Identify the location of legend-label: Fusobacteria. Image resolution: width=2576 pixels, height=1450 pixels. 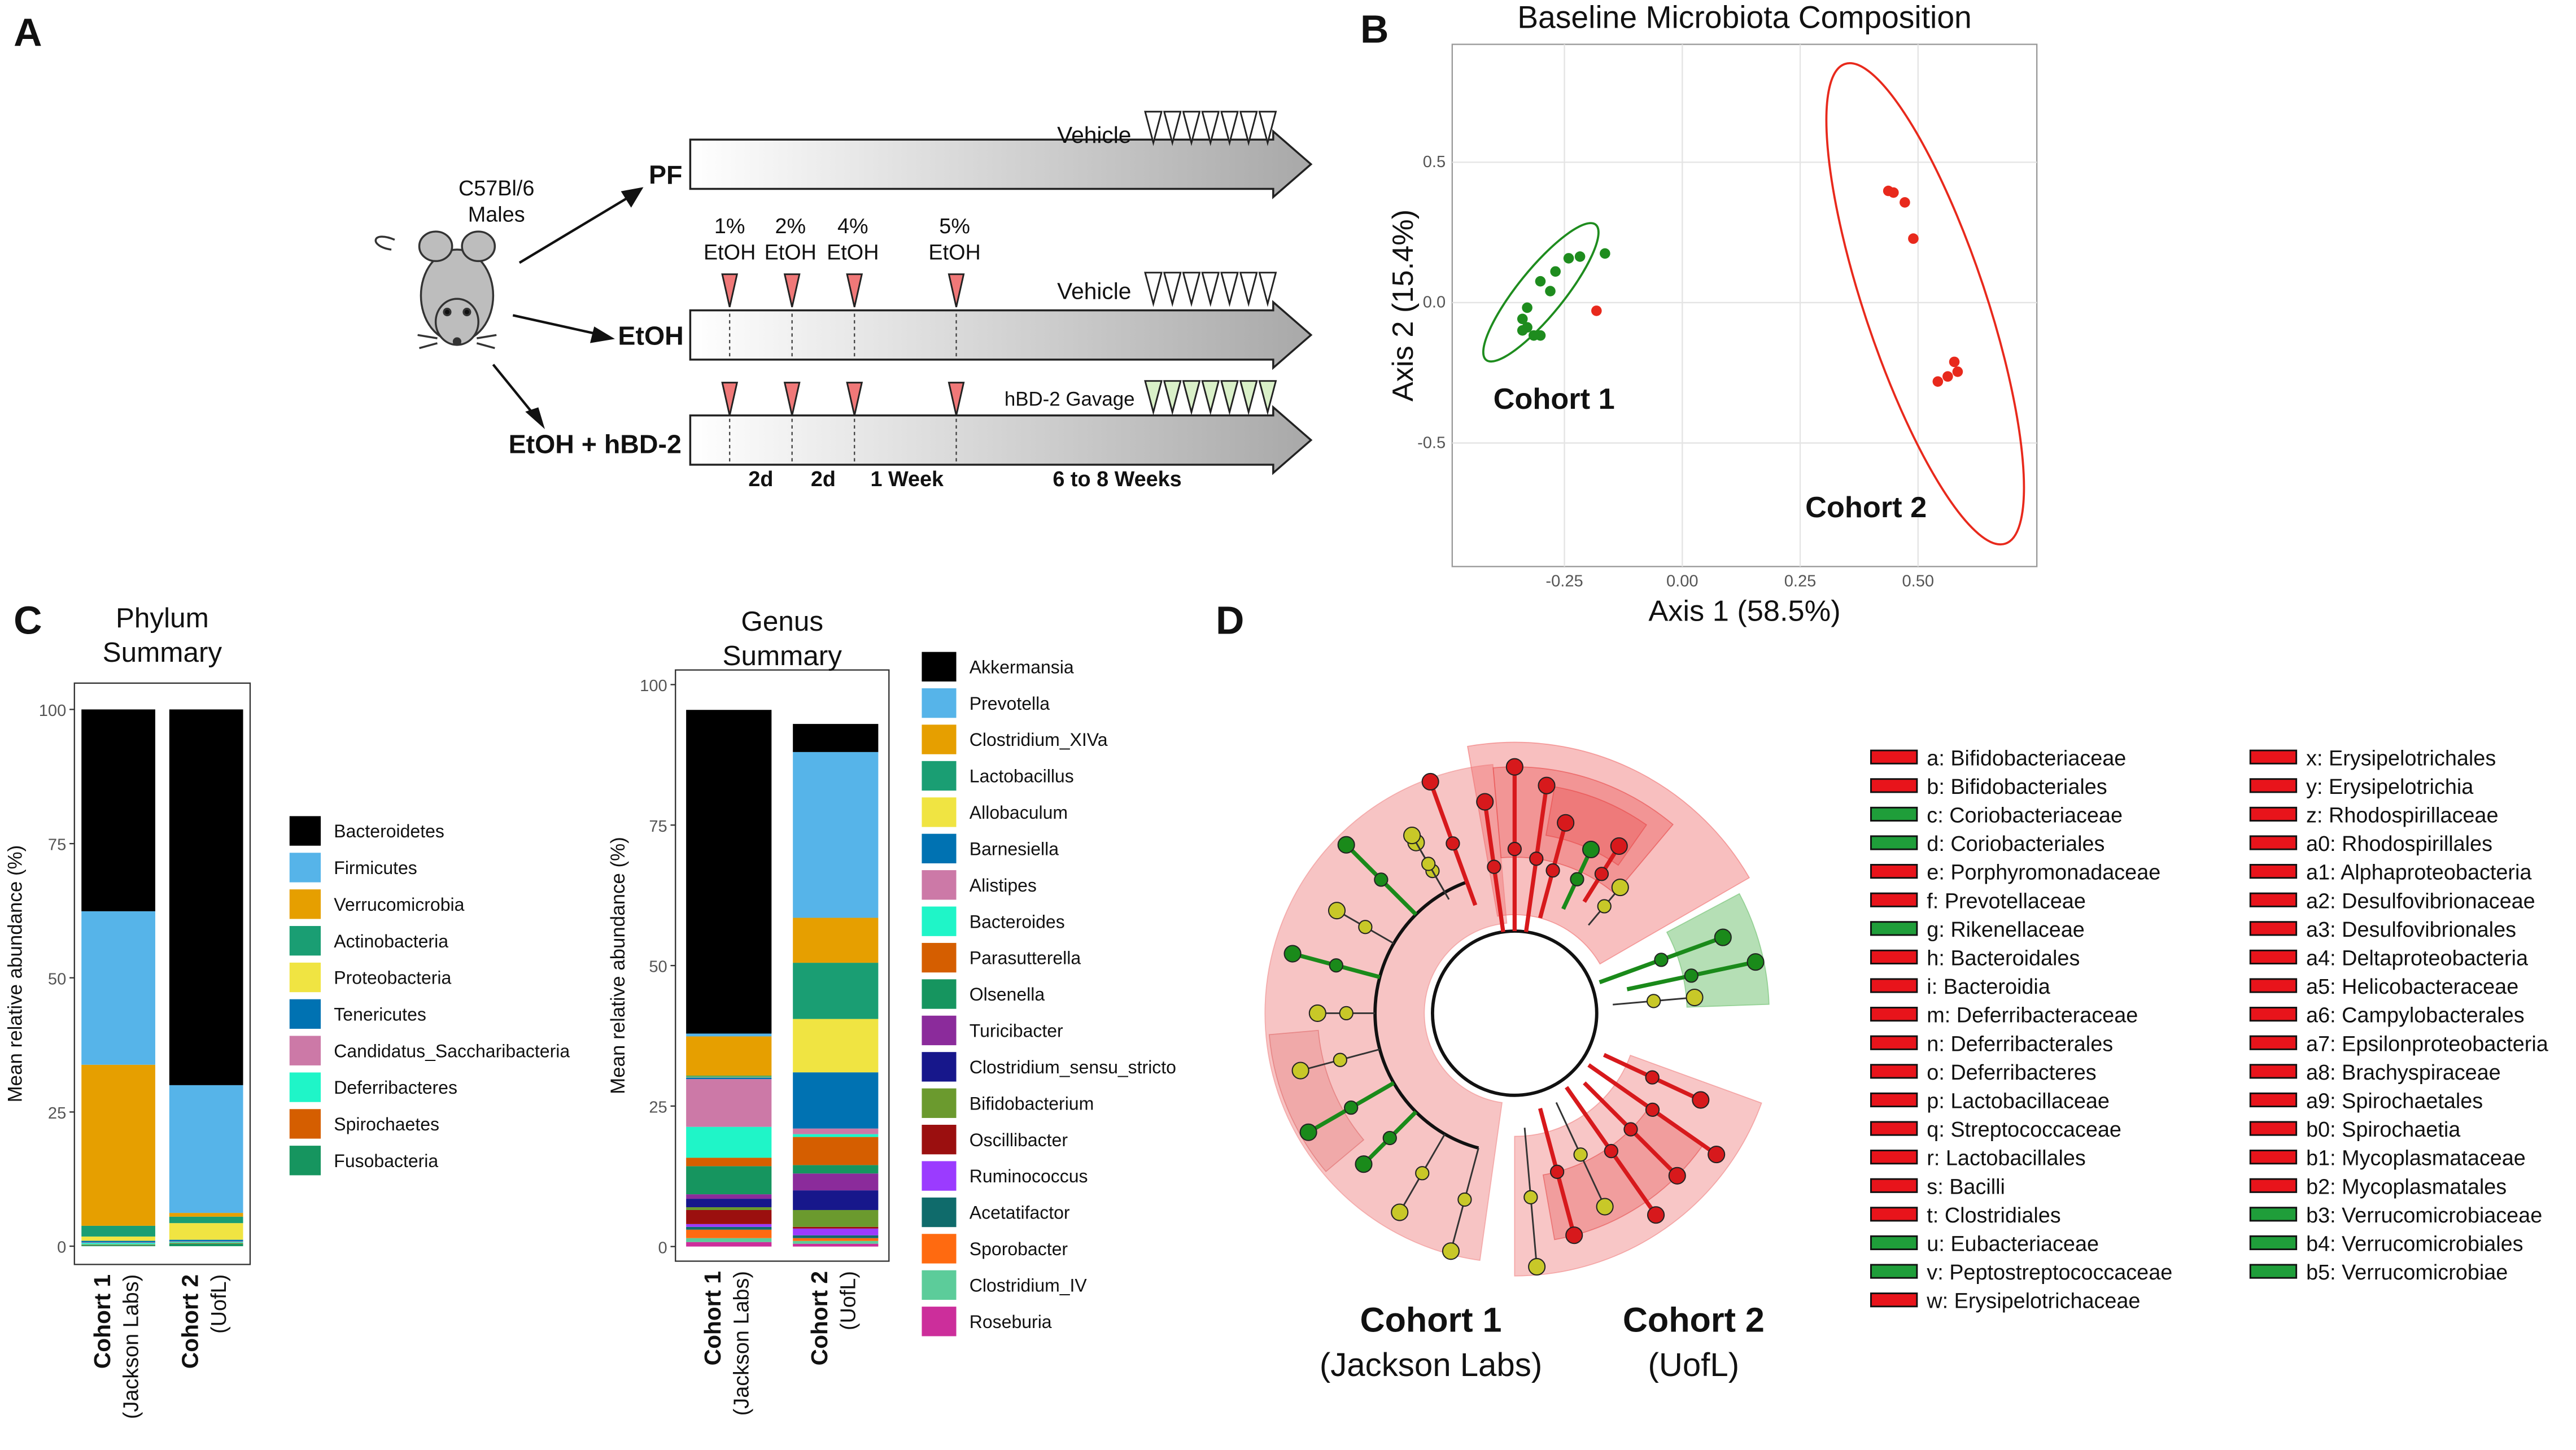
(386, 1161).